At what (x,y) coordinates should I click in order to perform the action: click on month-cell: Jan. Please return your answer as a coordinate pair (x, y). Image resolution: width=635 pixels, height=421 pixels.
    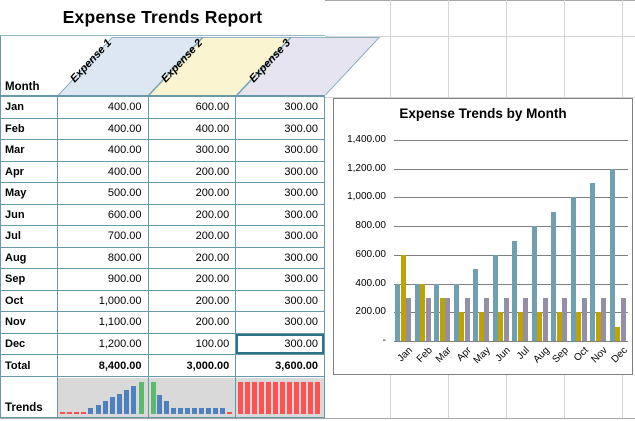
    Looking at the image, I should click on (29, 107).